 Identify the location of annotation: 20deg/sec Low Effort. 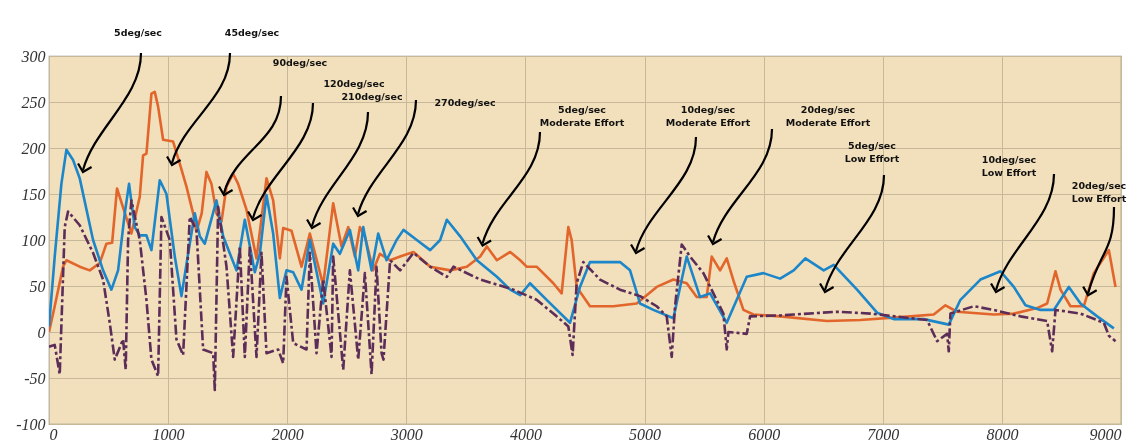
(1099, 192).